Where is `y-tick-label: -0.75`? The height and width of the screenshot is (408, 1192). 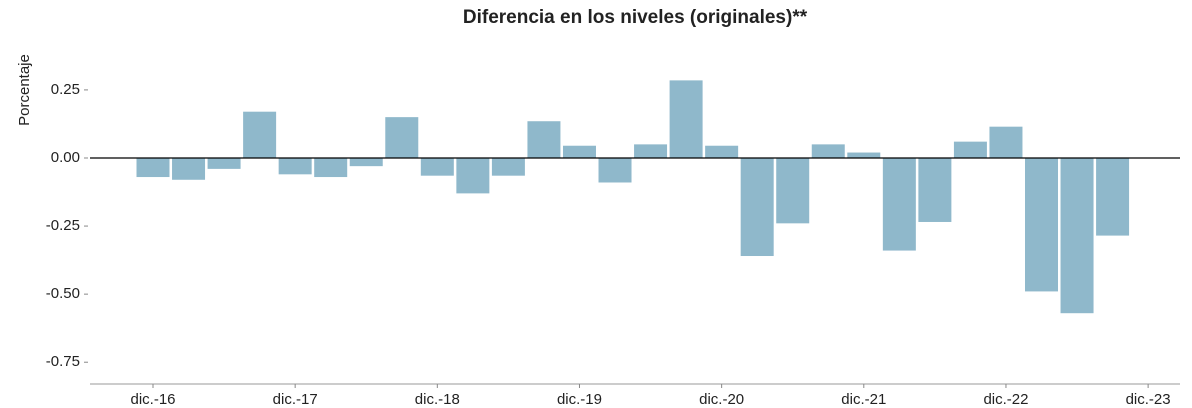
y-tick-label: -0.75 is located at coordinates (63, 361).